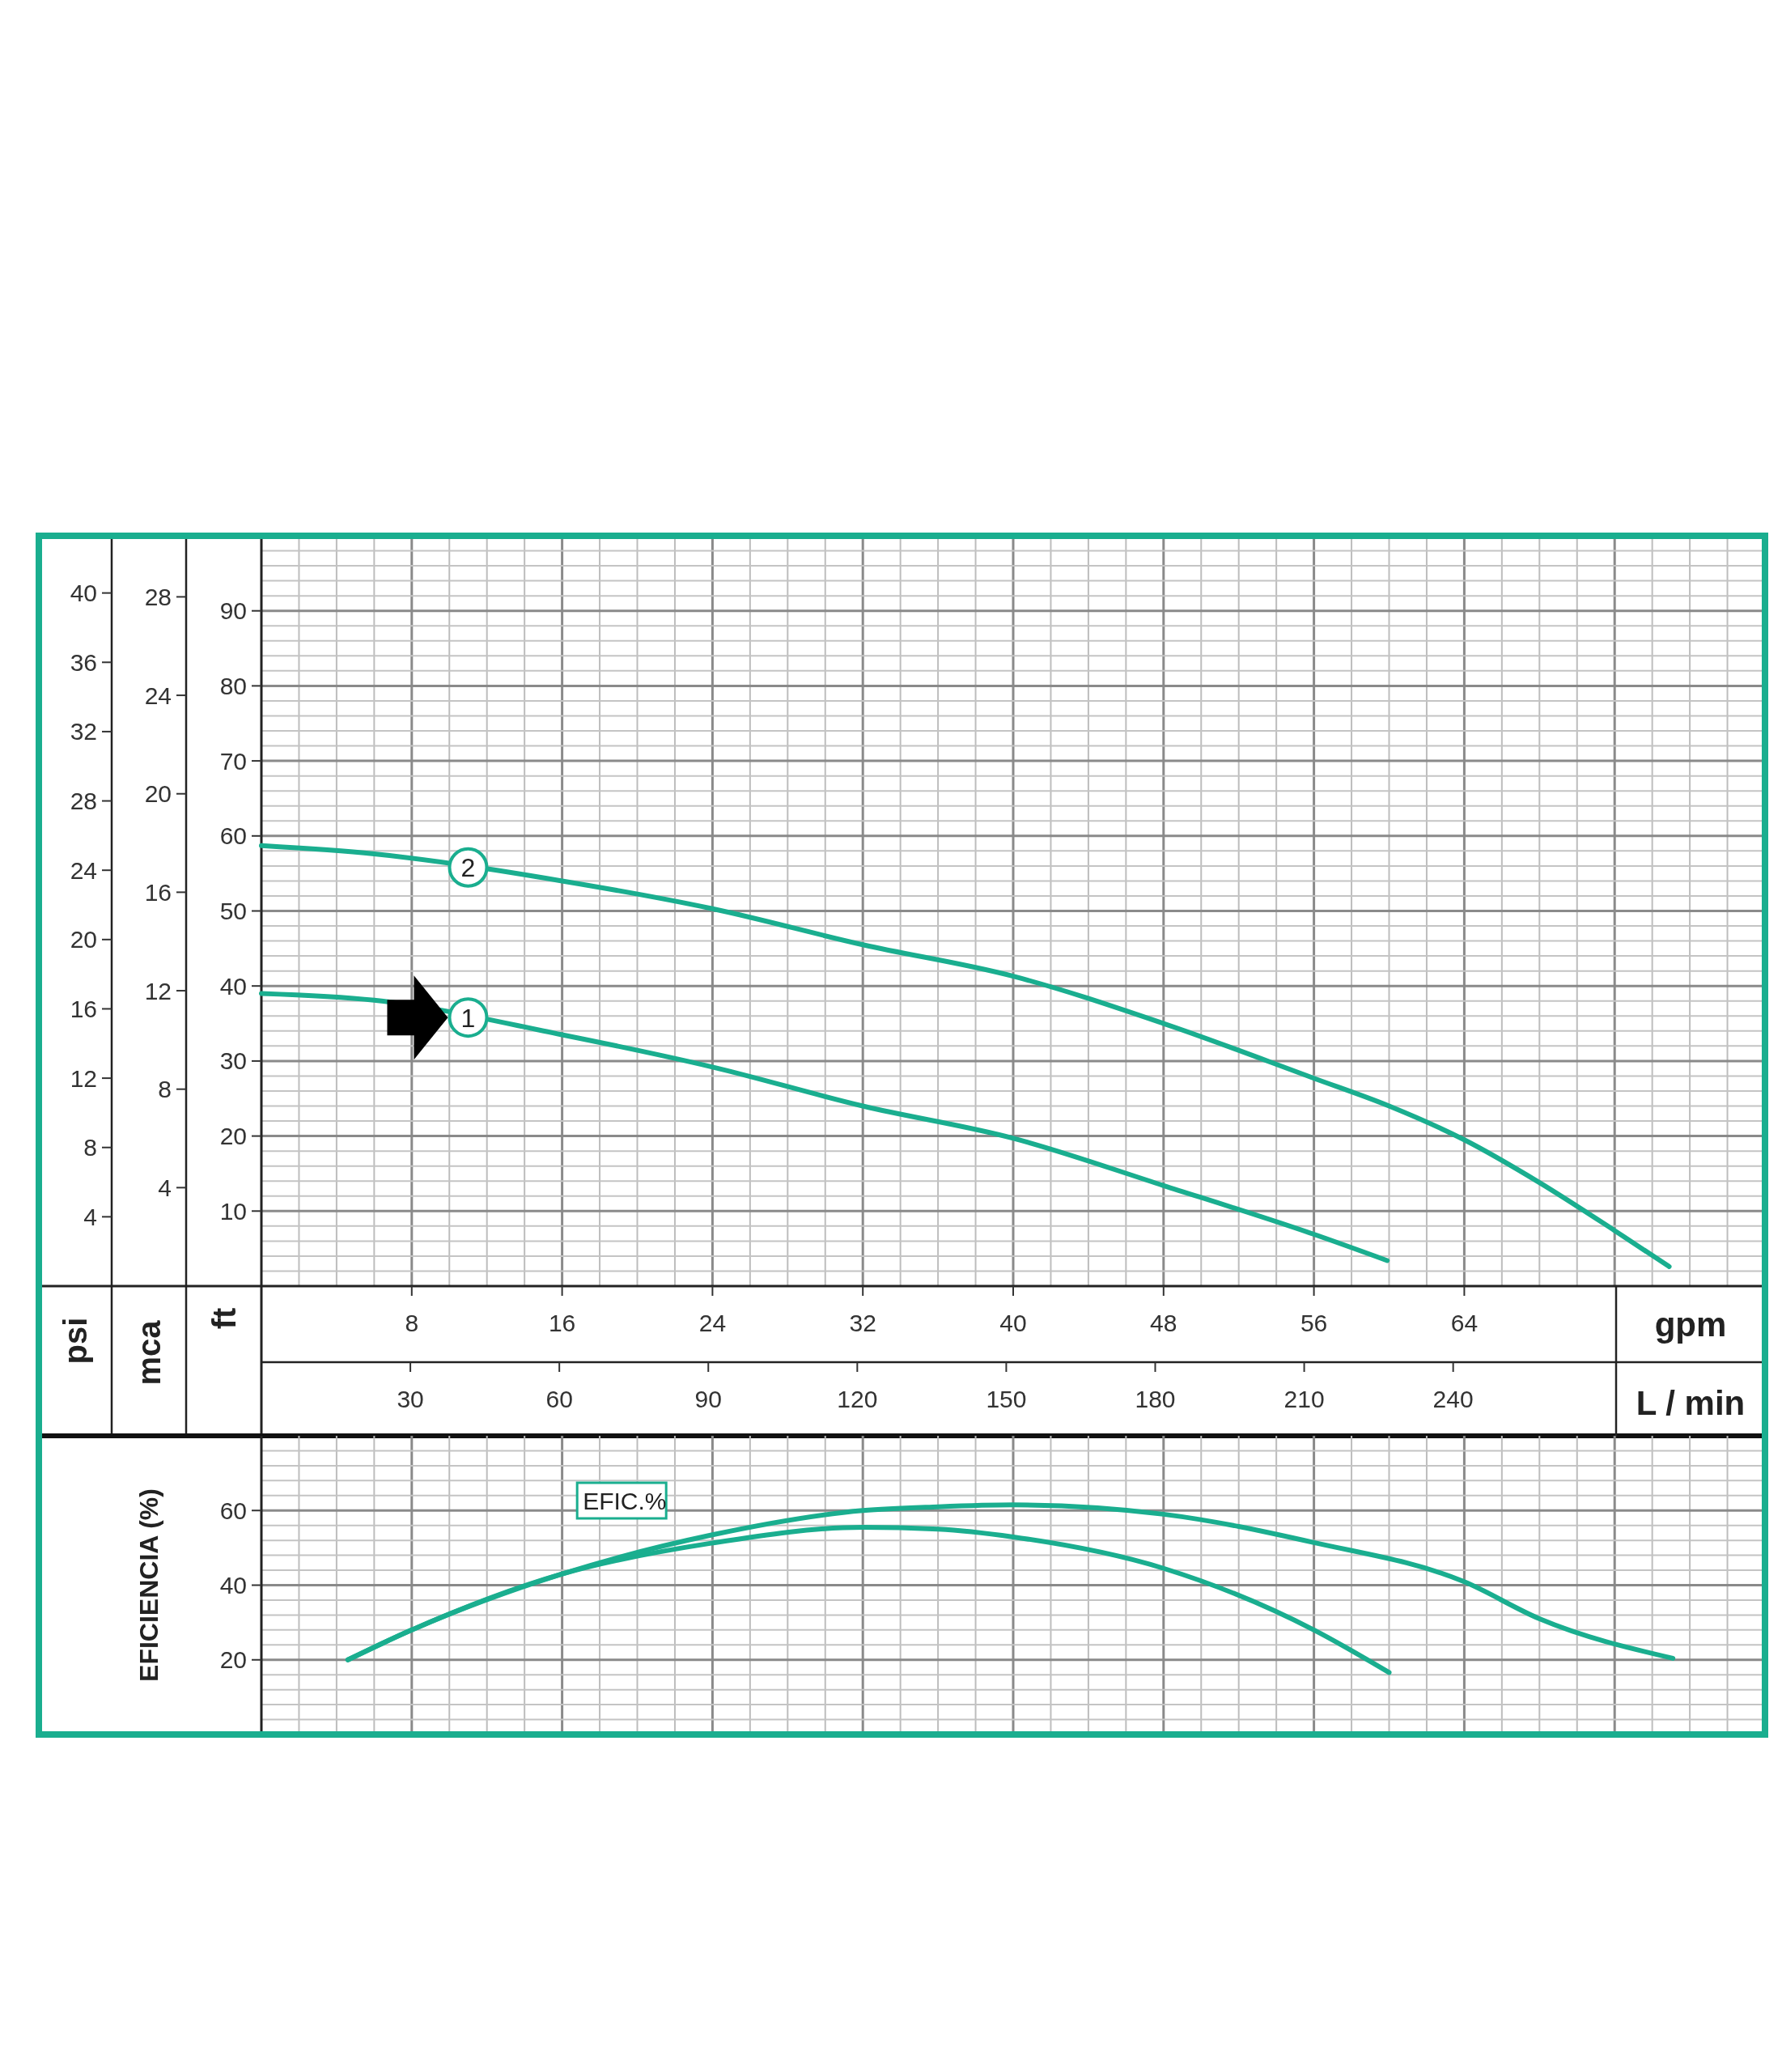 This screenshot has width=1782, height=2072. What do you see at coordinates (1691, 1403) in the screenshot?
I see `x2-axis-title: L / min` at bounding box center [1691, 1403].